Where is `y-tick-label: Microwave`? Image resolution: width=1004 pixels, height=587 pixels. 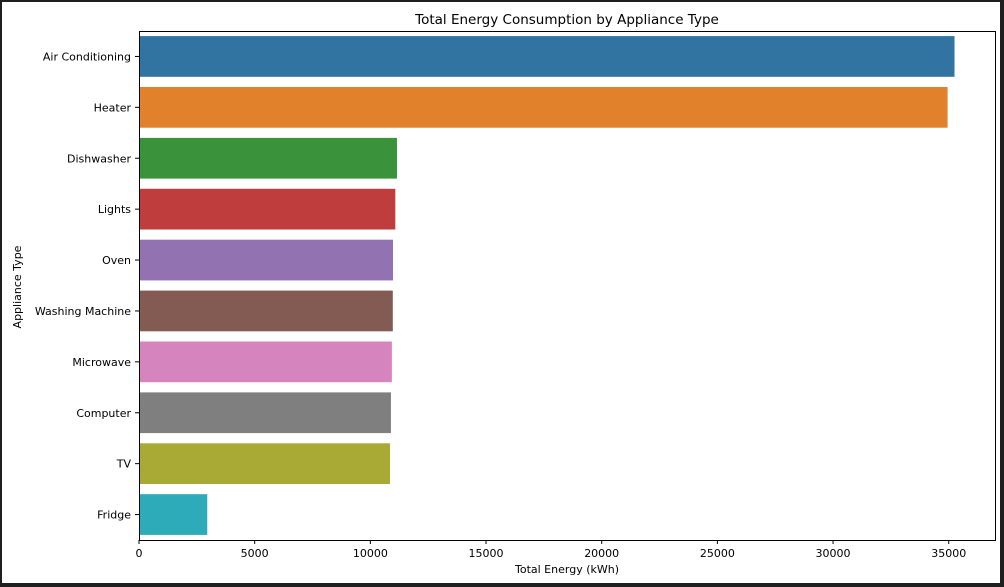
y-tick-label: Microwave is located at coordinates (101, 362).